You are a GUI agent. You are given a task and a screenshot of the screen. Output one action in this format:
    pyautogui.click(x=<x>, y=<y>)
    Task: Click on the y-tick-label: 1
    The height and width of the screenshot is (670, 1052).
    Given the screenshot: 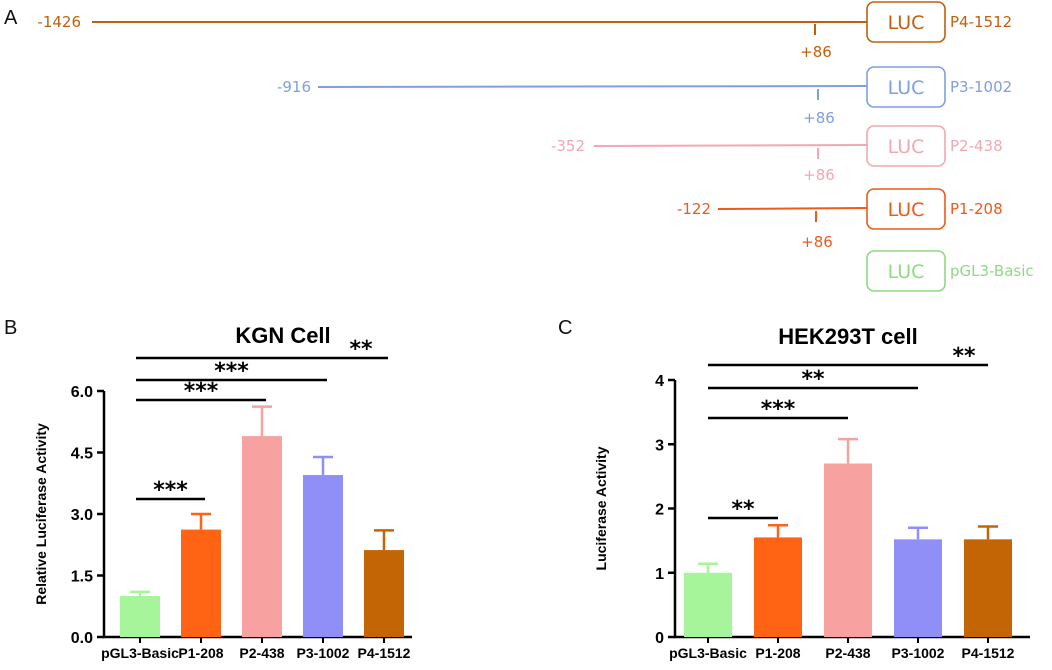 What is the action you would take?
    pyautogui.click(x=659, y=574)
    